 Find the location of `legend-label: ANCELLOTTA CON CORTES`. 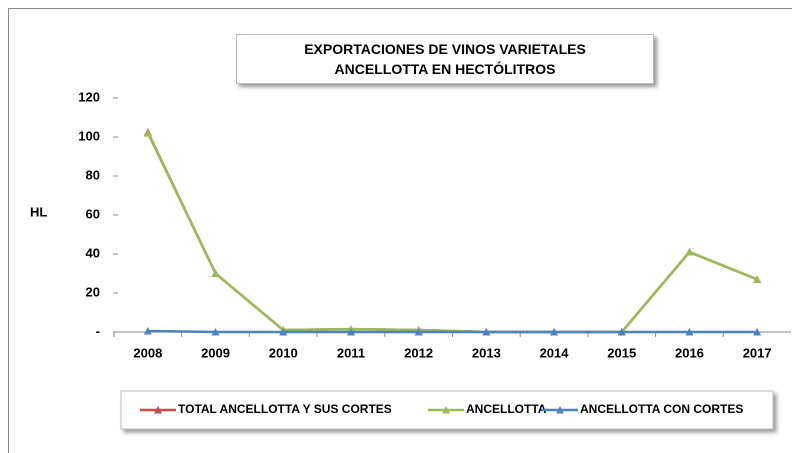

legend-label: ANCELLOTTA CON CORTES is located at coordinates (661, 409).